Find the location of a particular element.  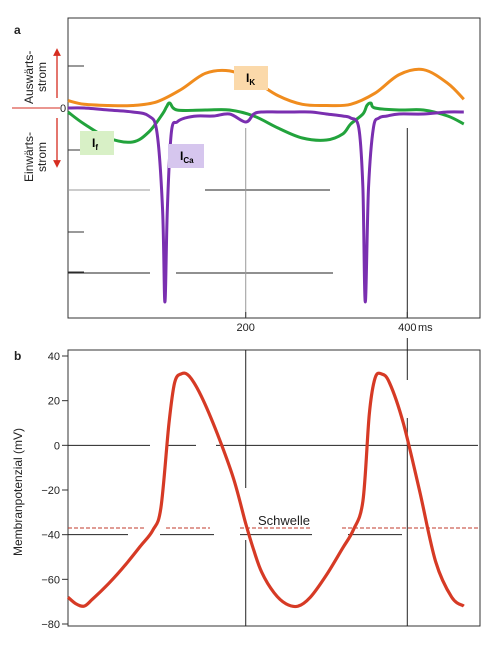

series-label-IK: IK is located at coordinates (250, 79).